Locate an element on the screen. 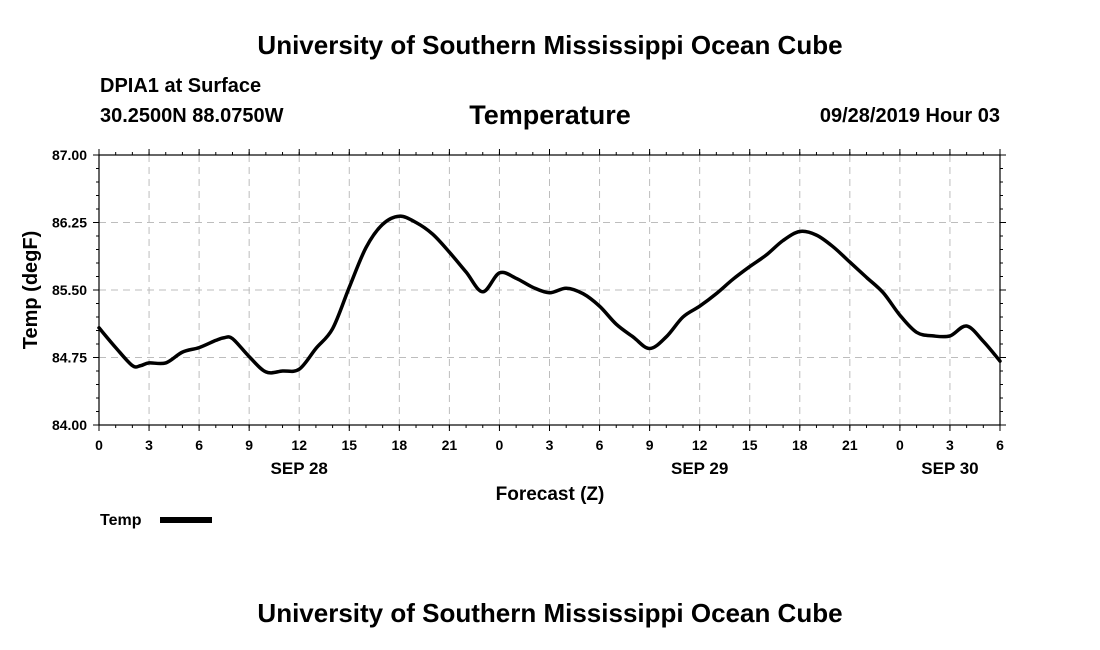 The width and height of the screenshot is (1100, 650). variable-title: Temperature is located at coordinates (550, 115).